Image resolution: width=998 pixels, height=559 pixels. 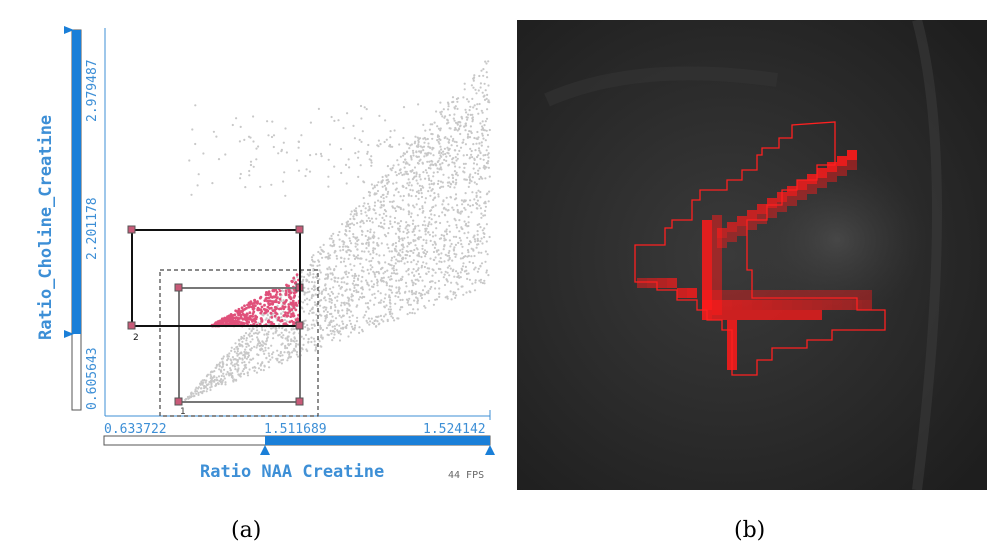 I want to click on selection-1-box, so click(x=239, y=345).